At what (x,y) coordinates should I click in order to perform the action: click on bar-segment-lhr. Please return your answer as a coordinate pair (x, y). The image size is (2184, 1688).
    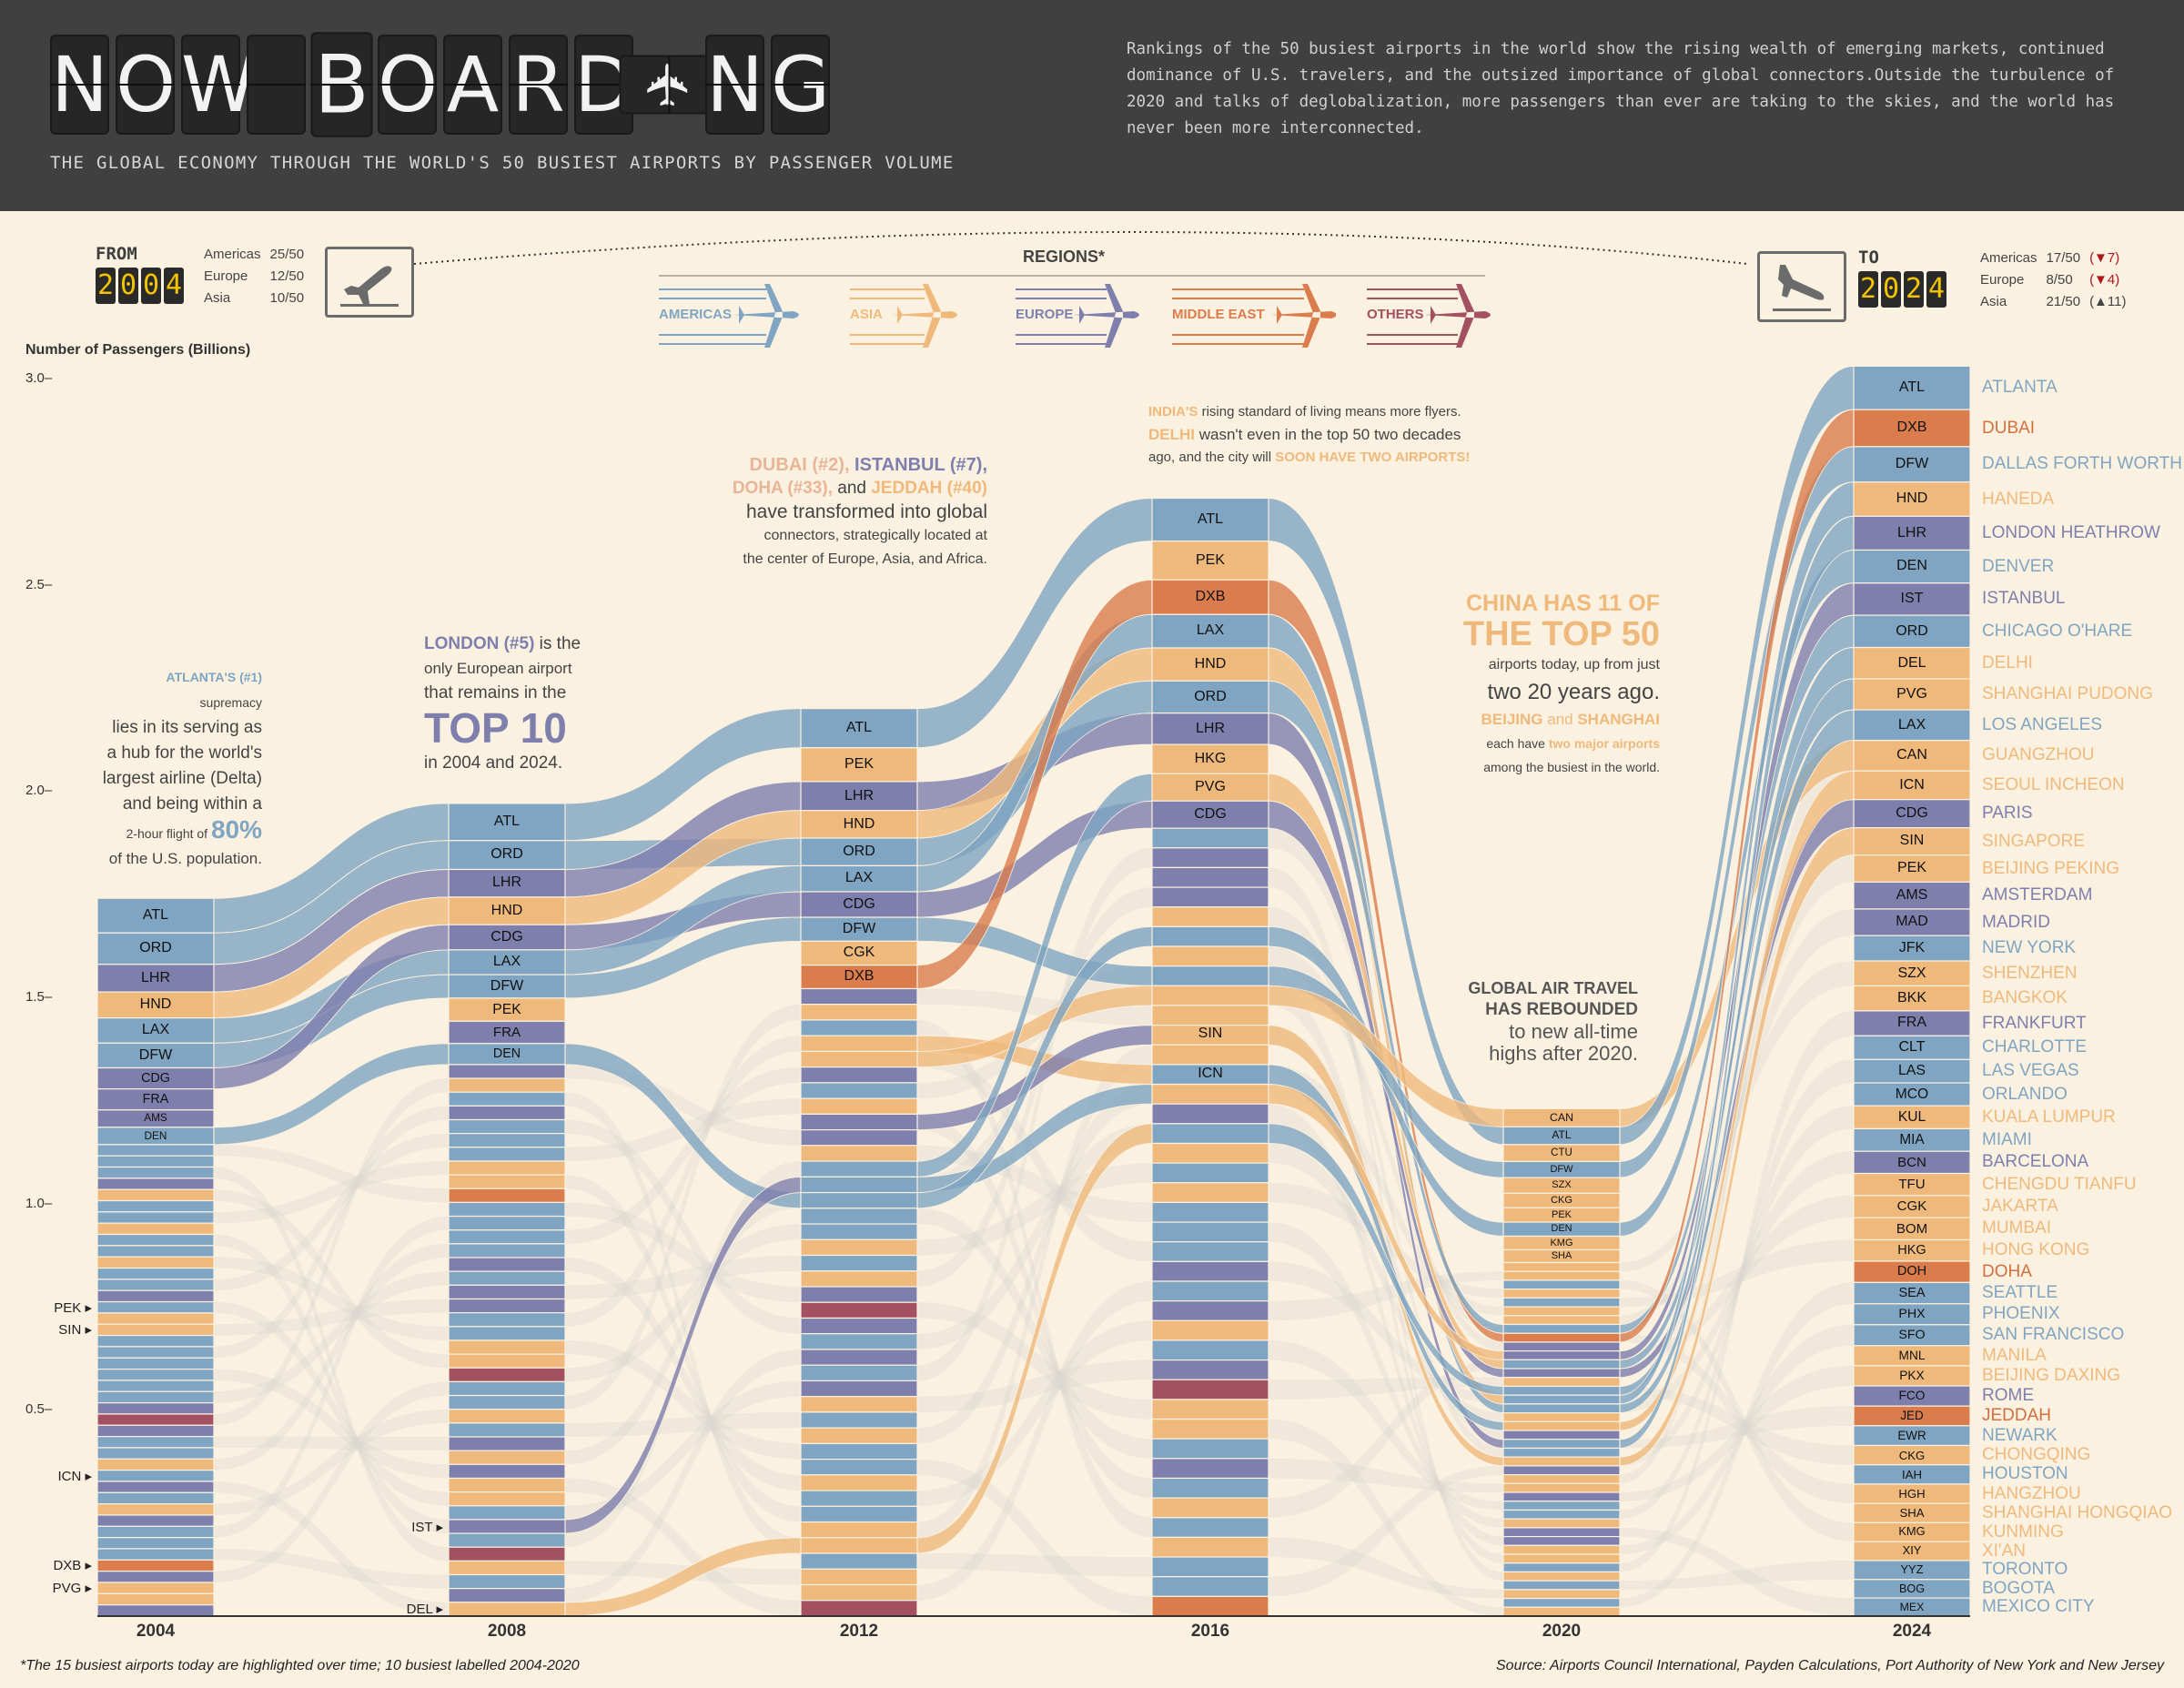
    Looking at the image, I should click on (507, 883).